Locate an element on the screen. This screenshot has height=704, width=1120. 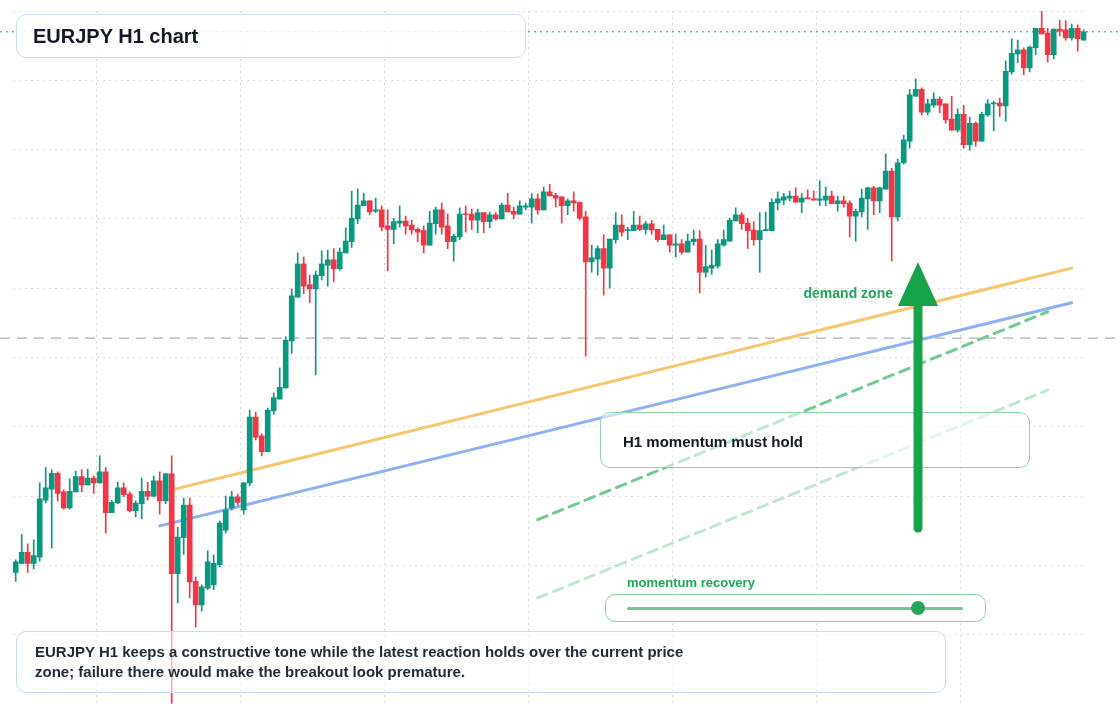
annotation: H1 momentum must hold is located at coordinates (713, 441).